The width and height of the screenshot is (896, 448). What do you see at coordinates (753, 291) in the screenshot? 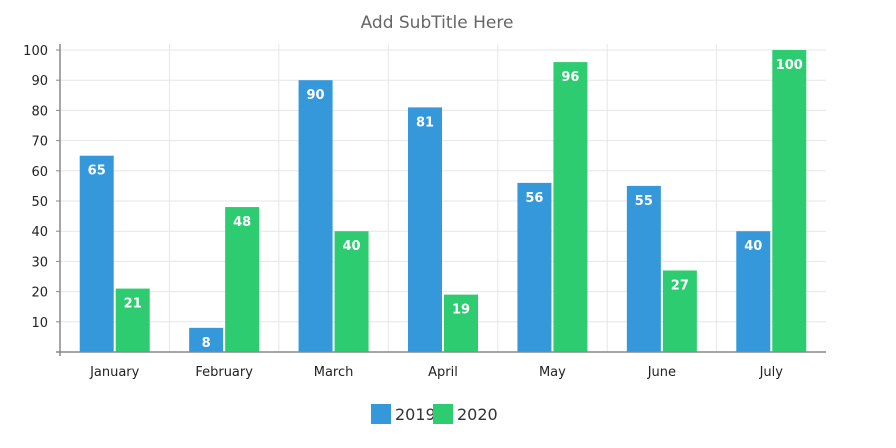
I see `bar-2019-july` at bounding box center [753, 291].